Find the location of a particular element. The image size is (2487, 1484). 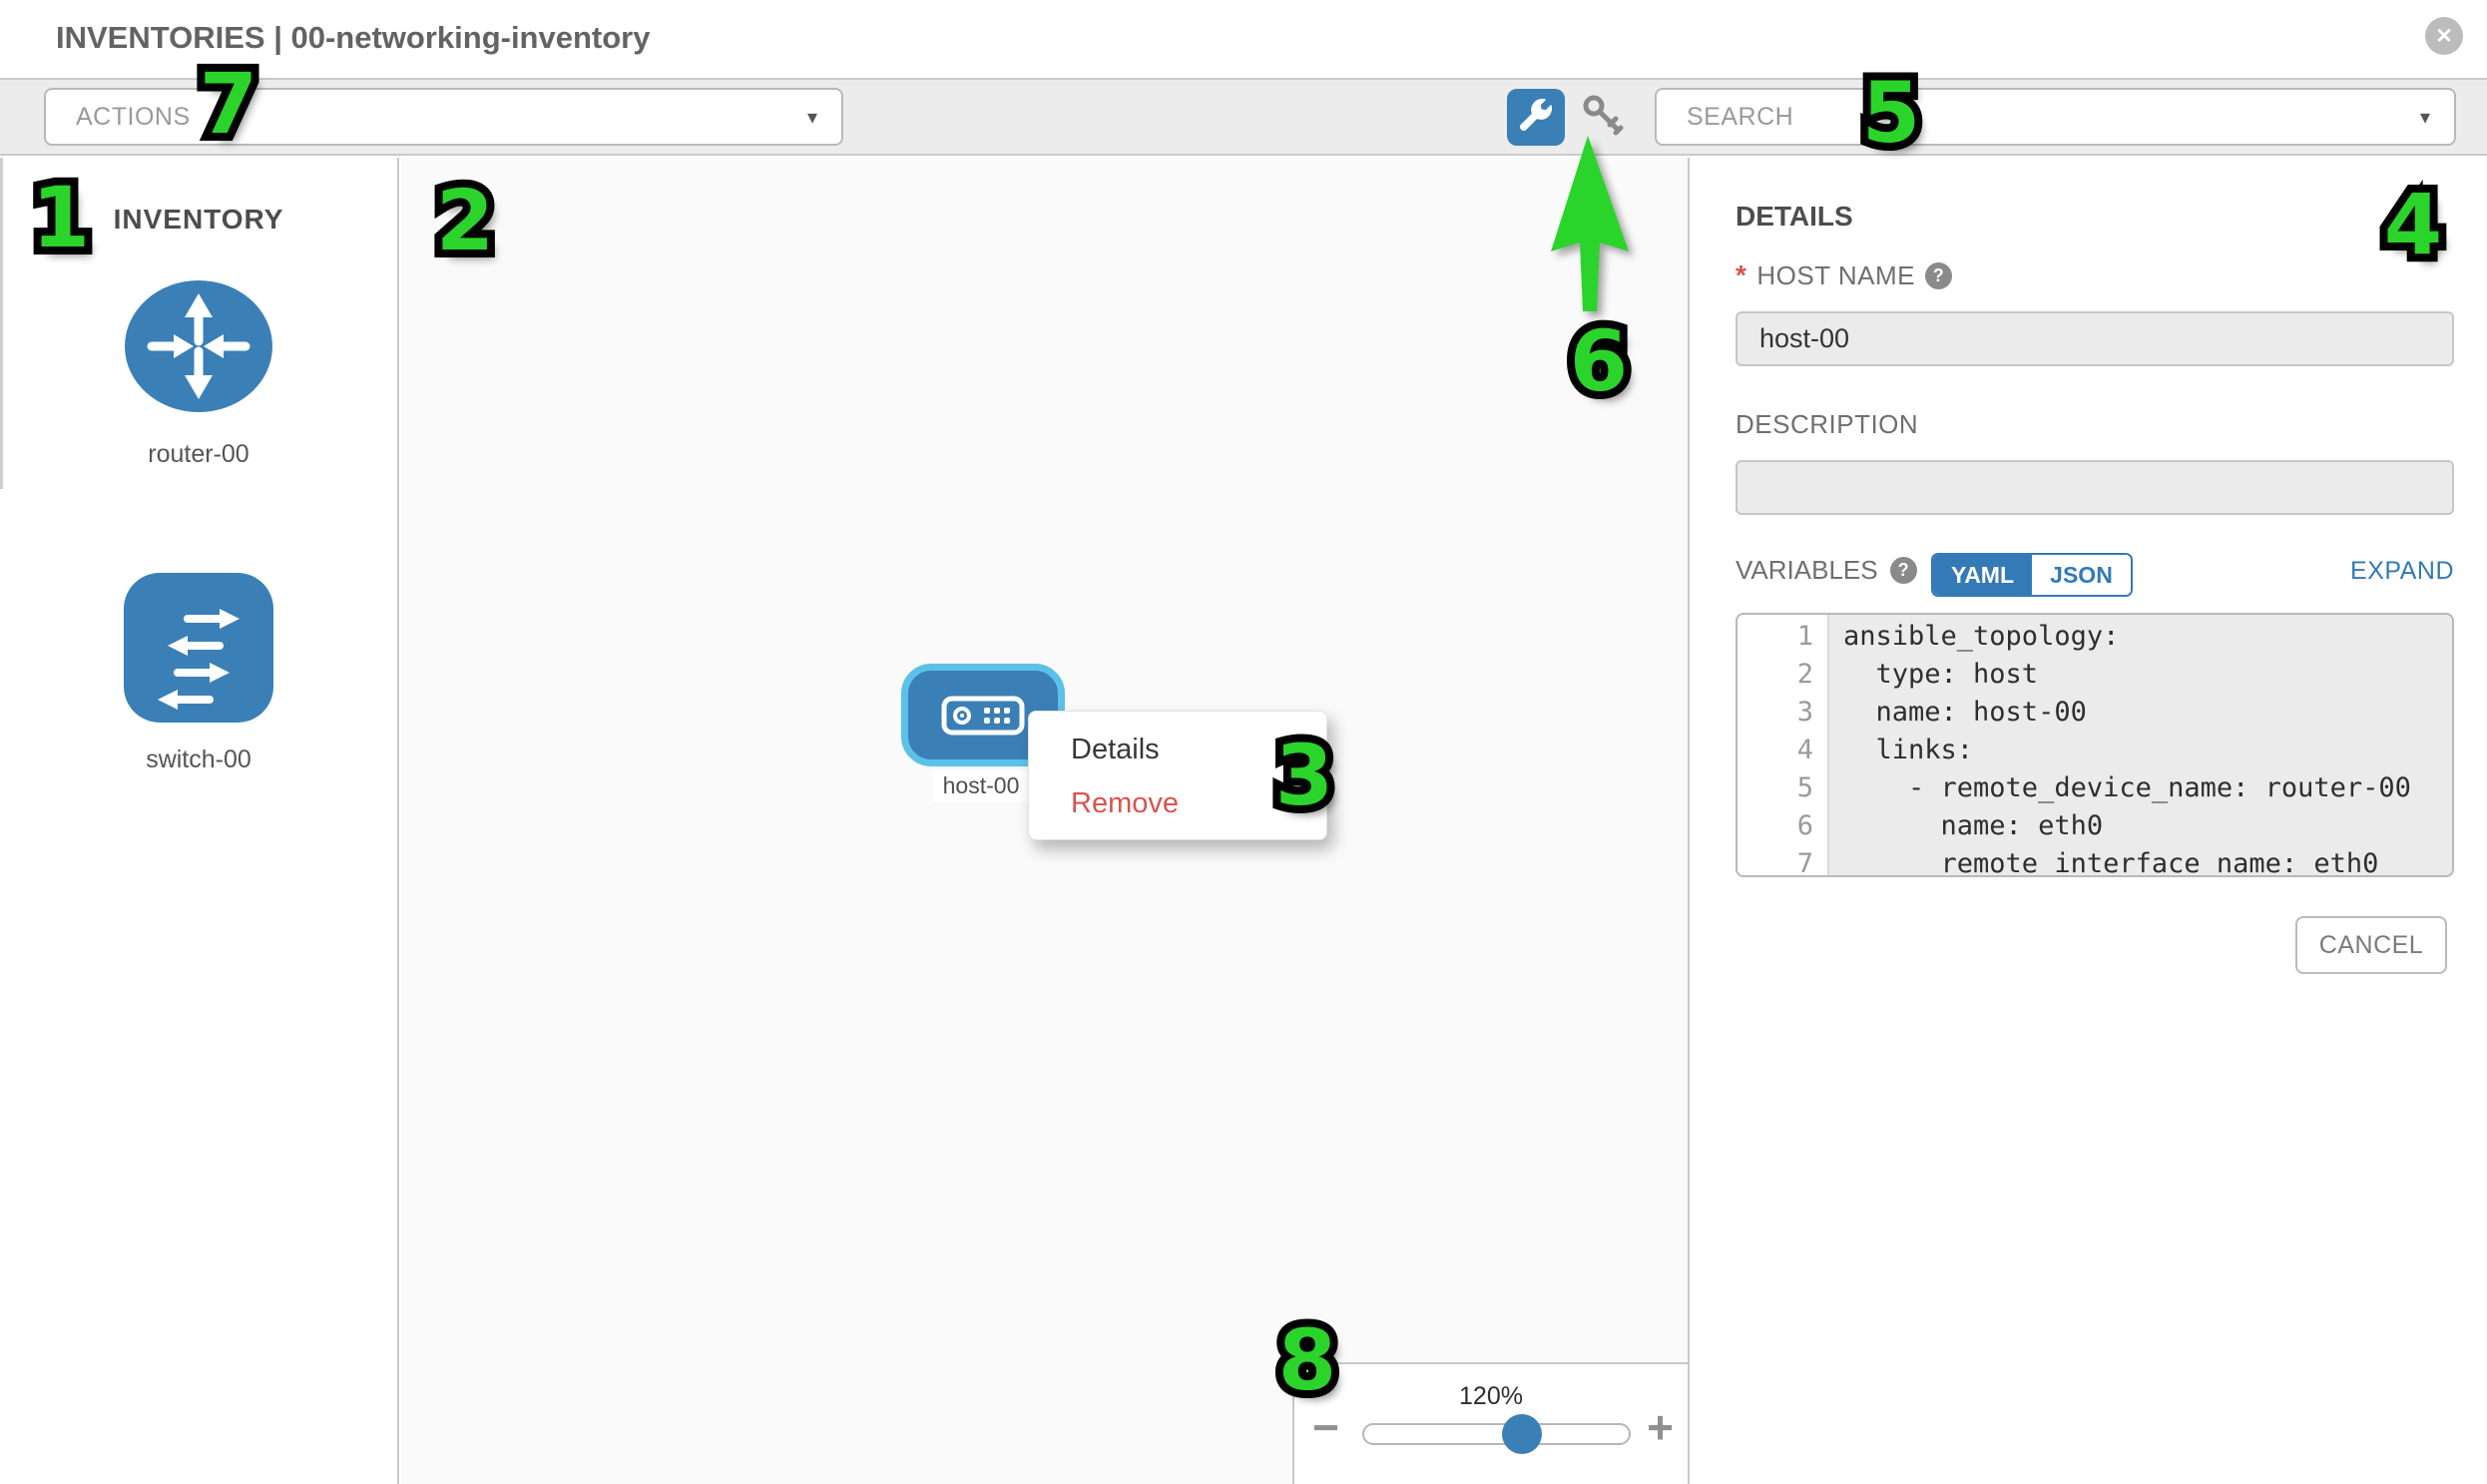

header: INVENTORIES | 00-networking-inventory ✕ is located at coordinates (1243, 39).